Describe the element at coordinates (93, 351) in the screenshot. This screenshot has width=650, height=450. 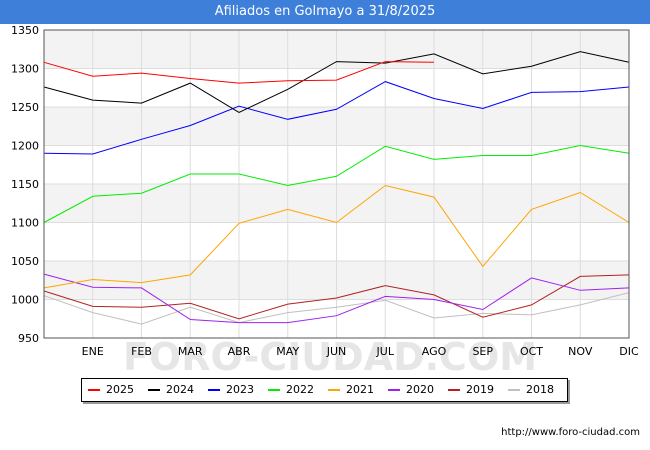
I see `x-tick-label: ENE` at that location.